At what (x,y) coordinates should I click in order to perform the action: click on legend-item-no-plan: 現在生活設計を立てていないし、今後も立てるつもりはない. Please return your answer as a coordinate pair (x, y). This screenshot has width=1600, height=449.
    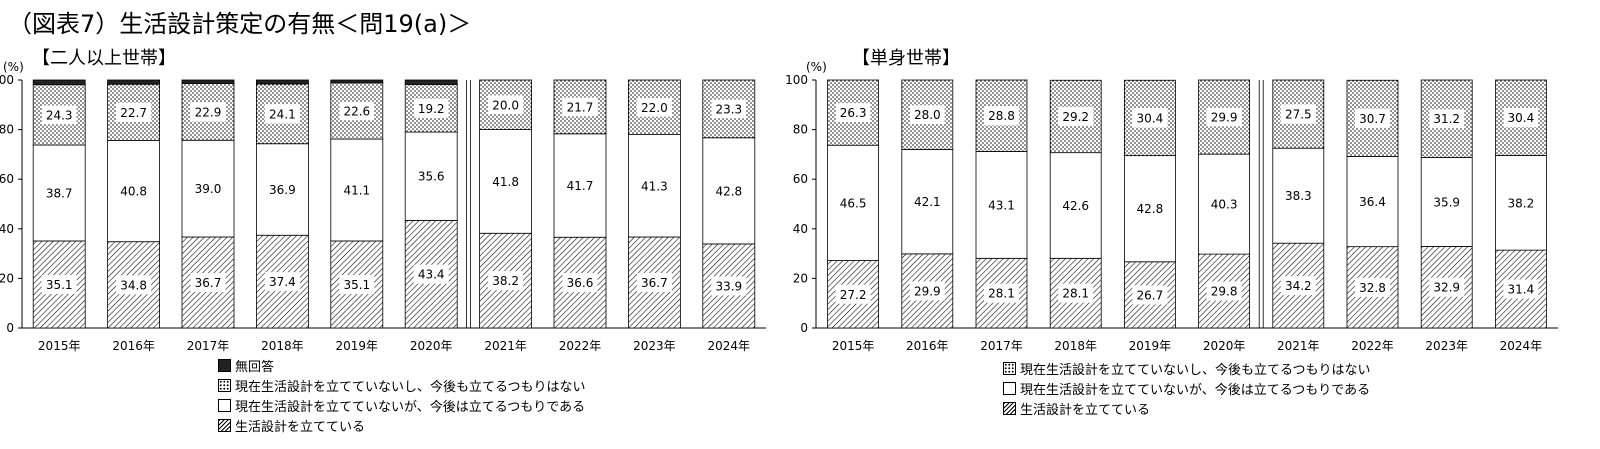
    Looking at the image, I should click on (1186, 368).